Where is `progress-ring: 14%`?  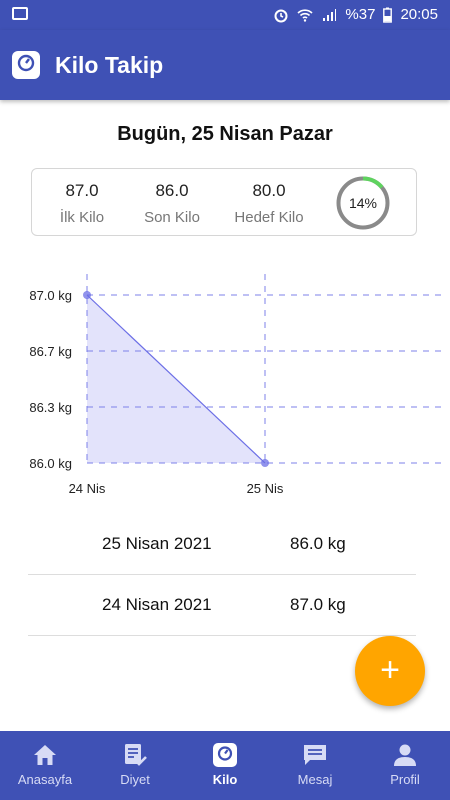 progress-ring: 14% is located at coordinates (363, 203).